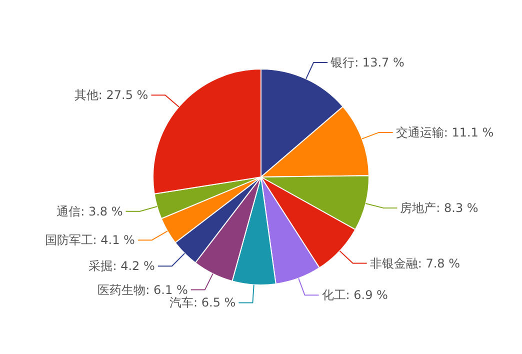  What do you see at coordinates (111, 95) in the screenshot?
I see `slice-label: 其他: 27.5 %` at bounding box center [111, 95].